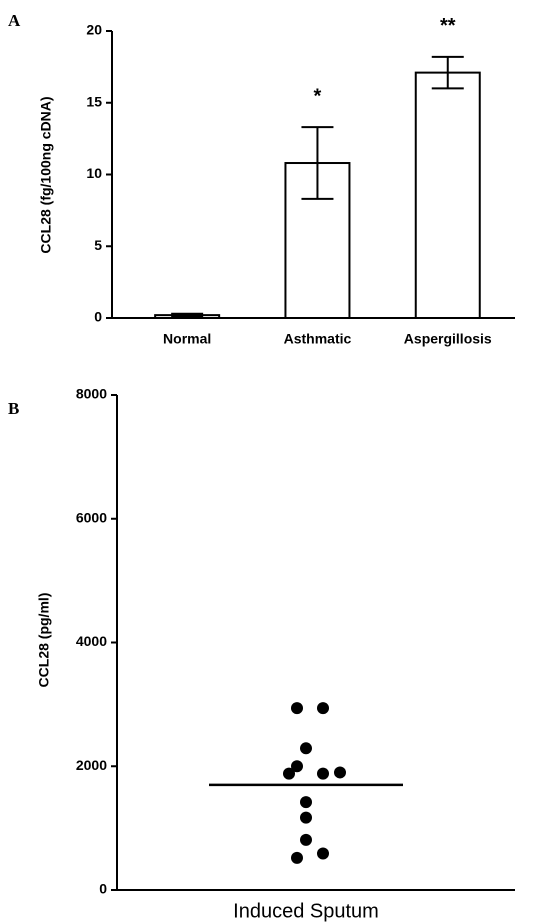 Image resolution: width=539 pixels, height=924 pixels. Describe the element at coordinates (187, 339) in the screenshot. I see `x-tick-label: Normal` at that location.